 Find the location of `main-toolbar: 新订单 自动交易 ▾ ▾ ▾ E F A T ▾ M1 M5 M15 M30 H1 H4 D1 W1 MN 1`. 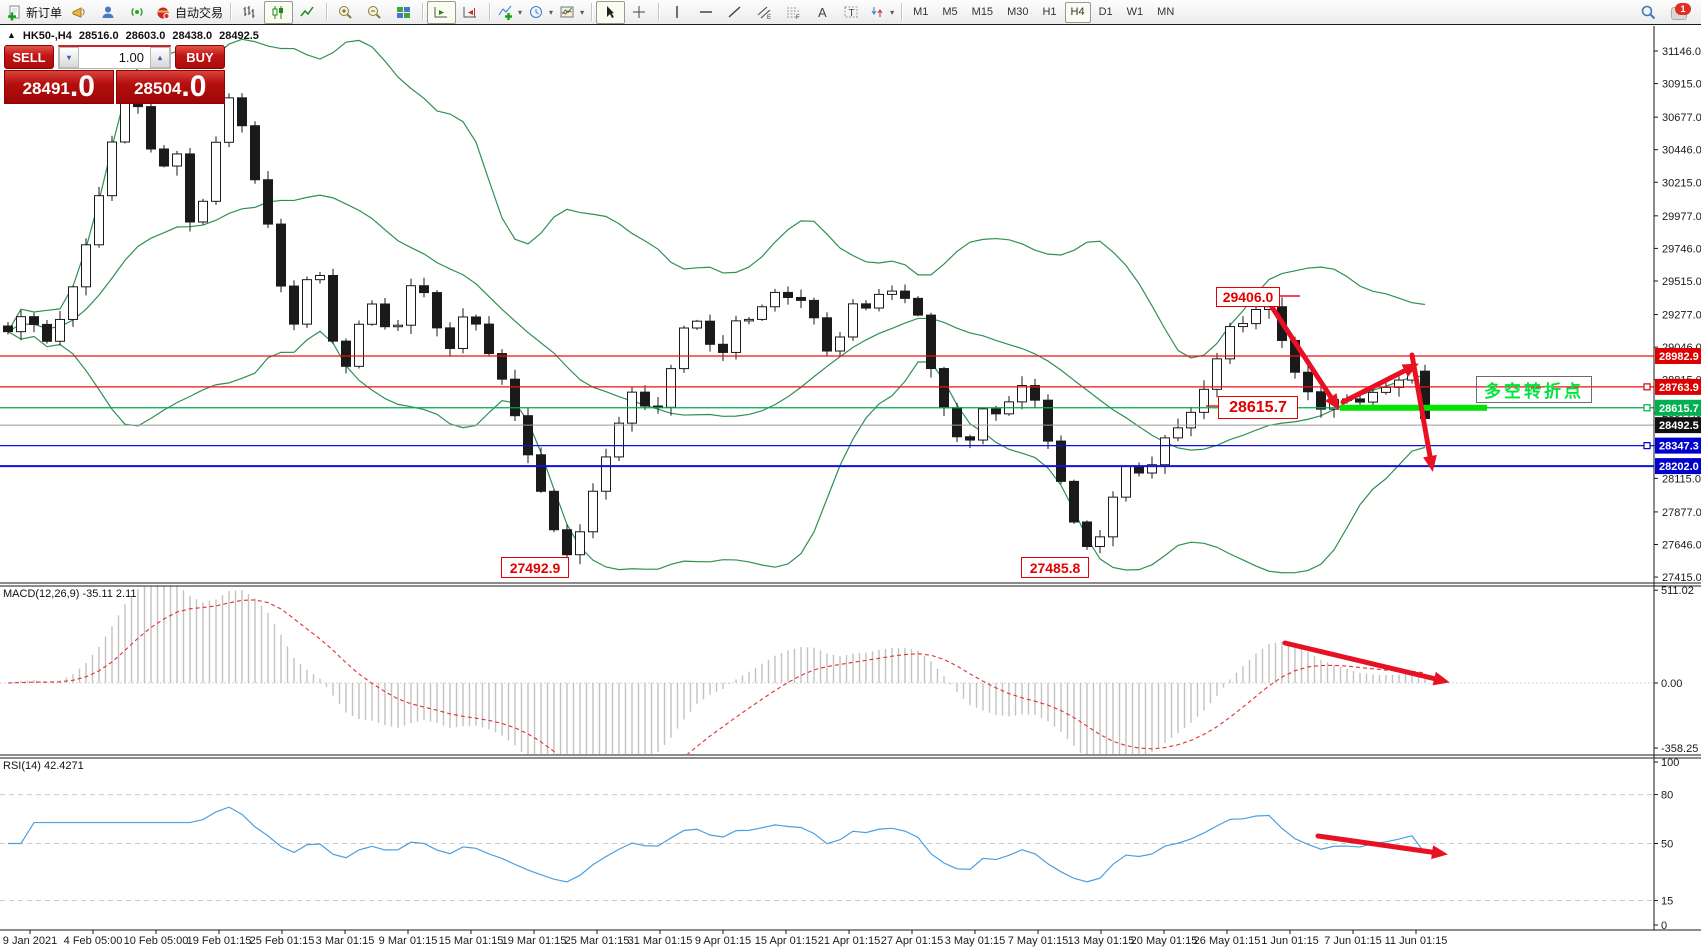

main-toolbar: 新订单 自动交易 ▾ ▾ ▾ E F A T ▾ M1 M5 M15 M30 H1 H4 D1 W1 MN 1 is located at coordinates (850, 12).